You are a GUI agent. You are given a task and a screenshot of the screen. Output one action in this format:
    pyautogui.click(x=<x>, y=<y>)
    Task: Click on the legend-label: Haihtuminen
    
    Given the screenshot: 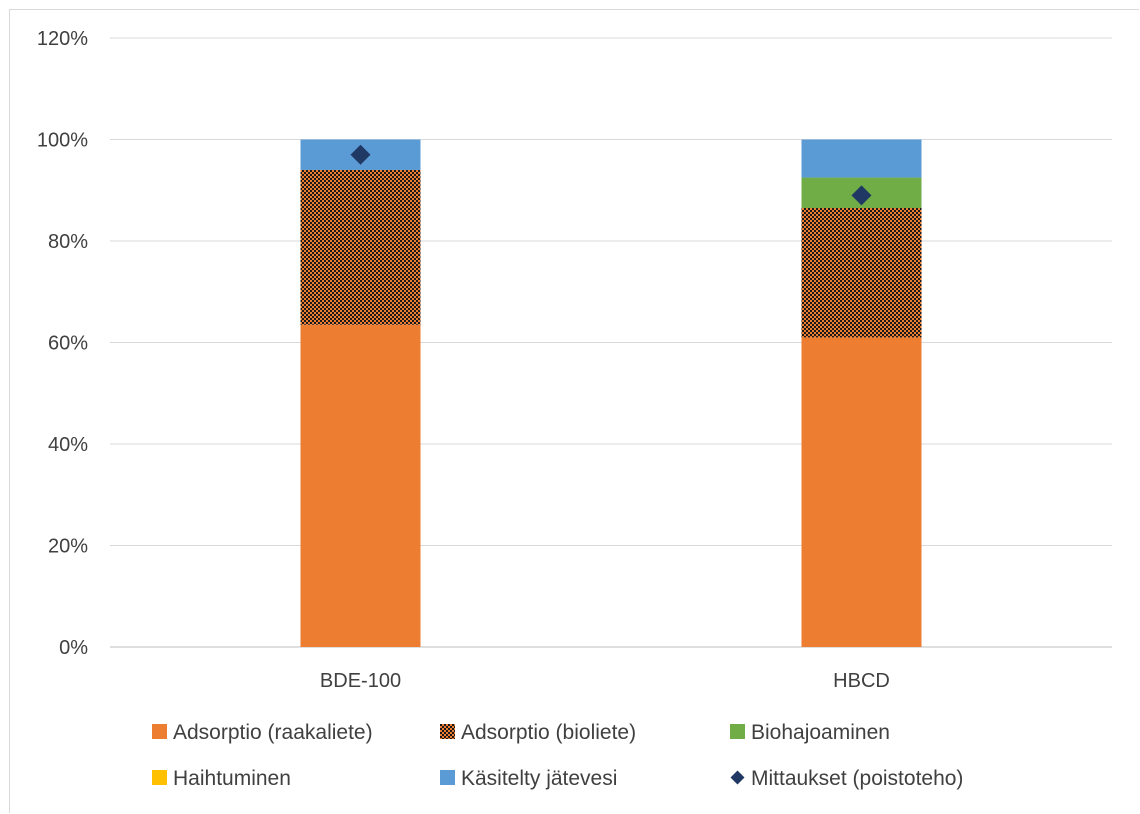 What is the action you would take?
    pyautogui.click(x=232, y=778)
    